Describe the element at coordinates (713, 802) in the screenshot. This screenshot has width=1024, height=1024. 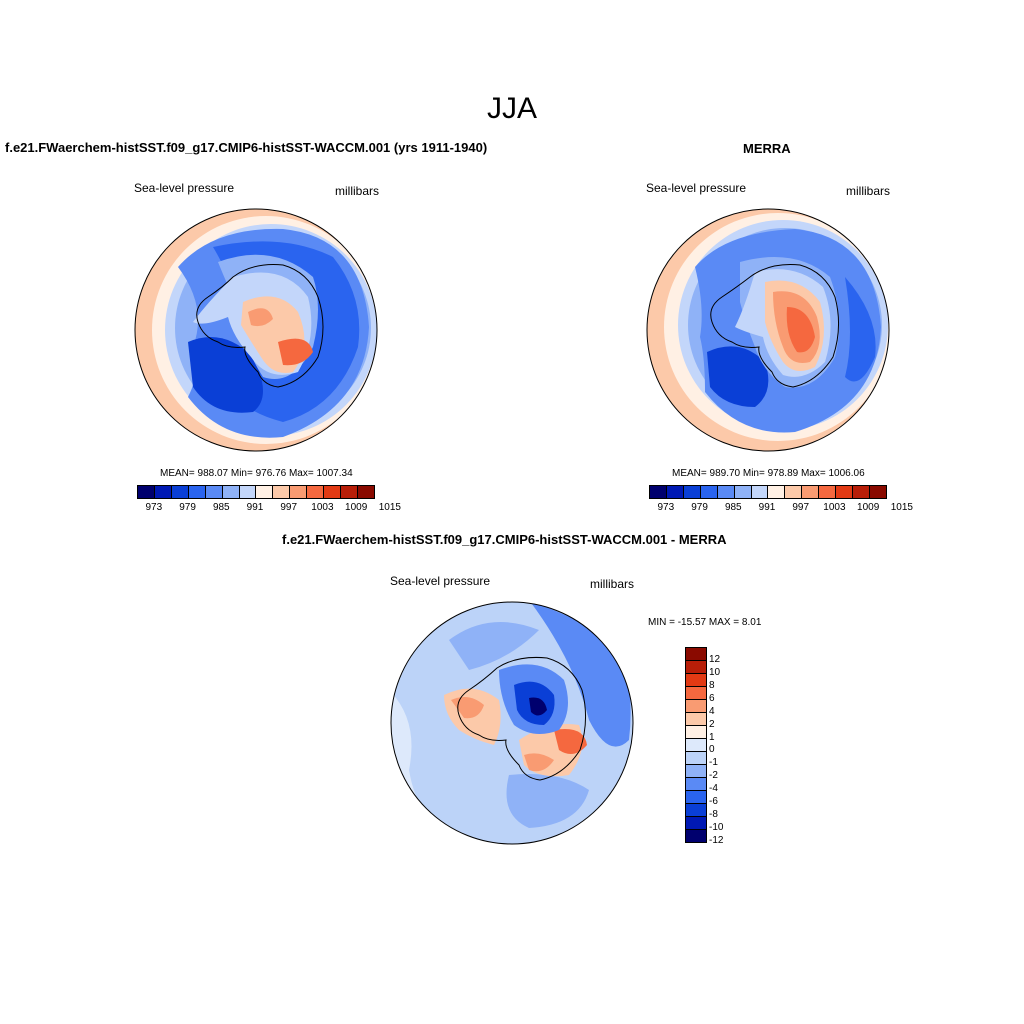
I see `colorbar-tick-label: -6` at that location.